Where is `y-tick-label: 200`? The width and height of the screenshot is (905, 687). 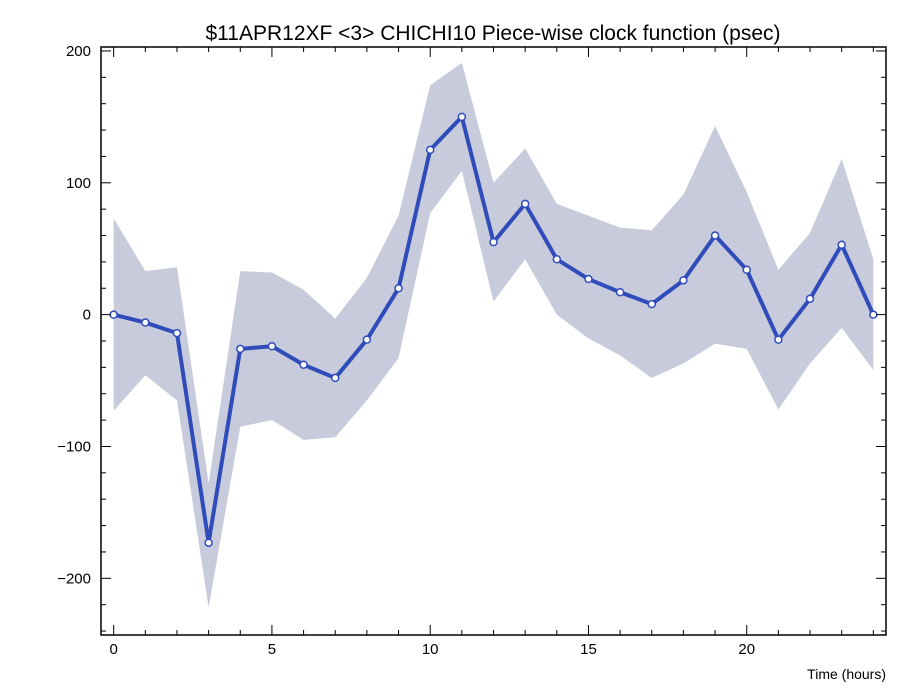
y-tick-label: 200 is located at coordinates (78, 51).